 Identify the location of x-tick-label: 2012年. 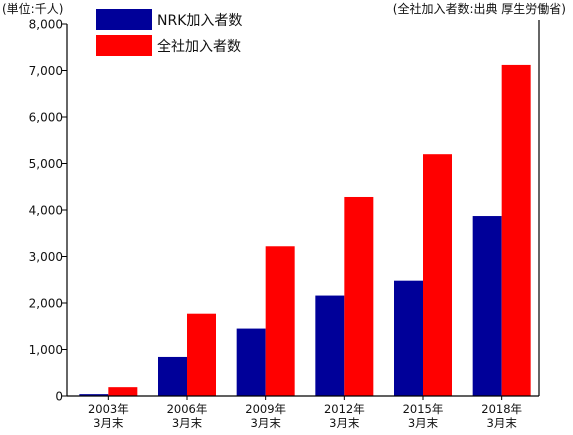
(344, 409).